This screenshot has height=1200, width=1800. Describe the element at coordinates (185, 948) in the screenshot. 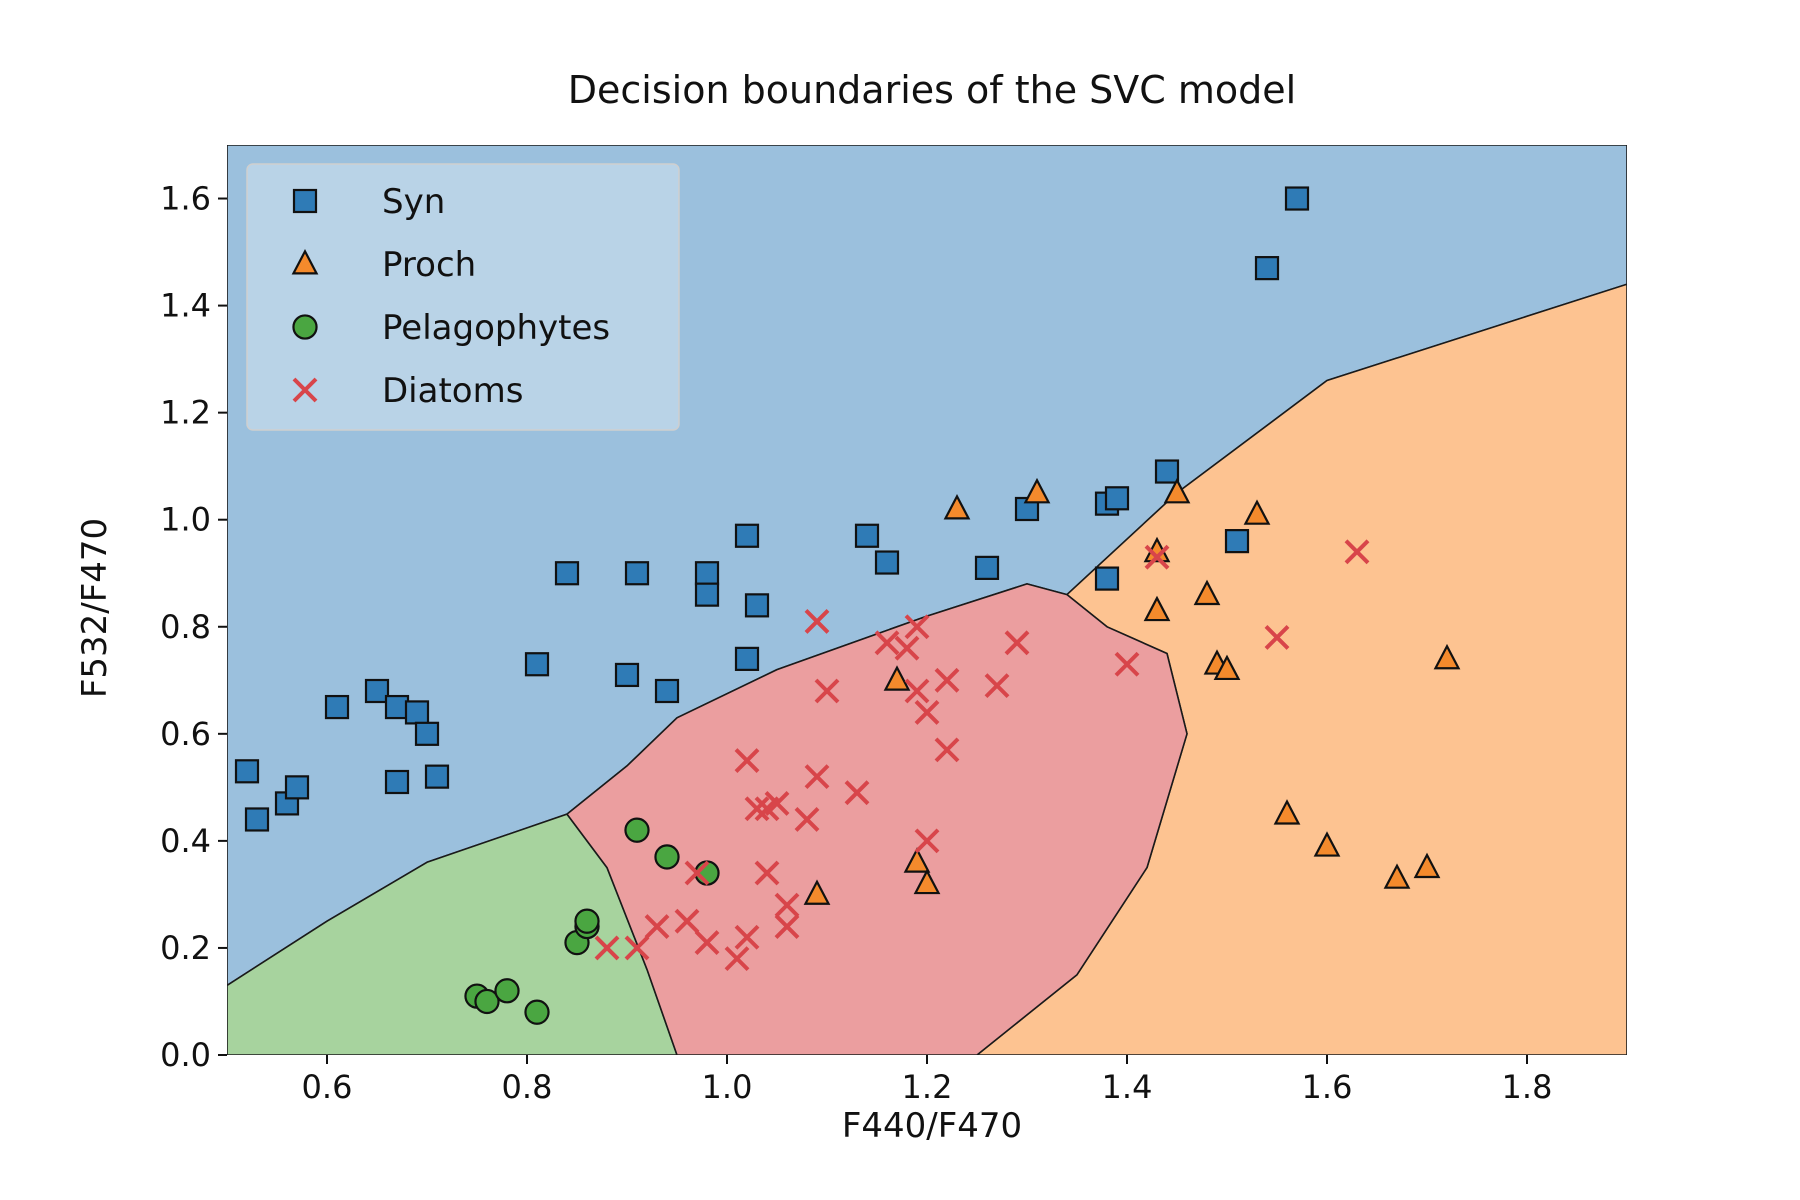

I see `y-tick-label: 0.2` at that location.